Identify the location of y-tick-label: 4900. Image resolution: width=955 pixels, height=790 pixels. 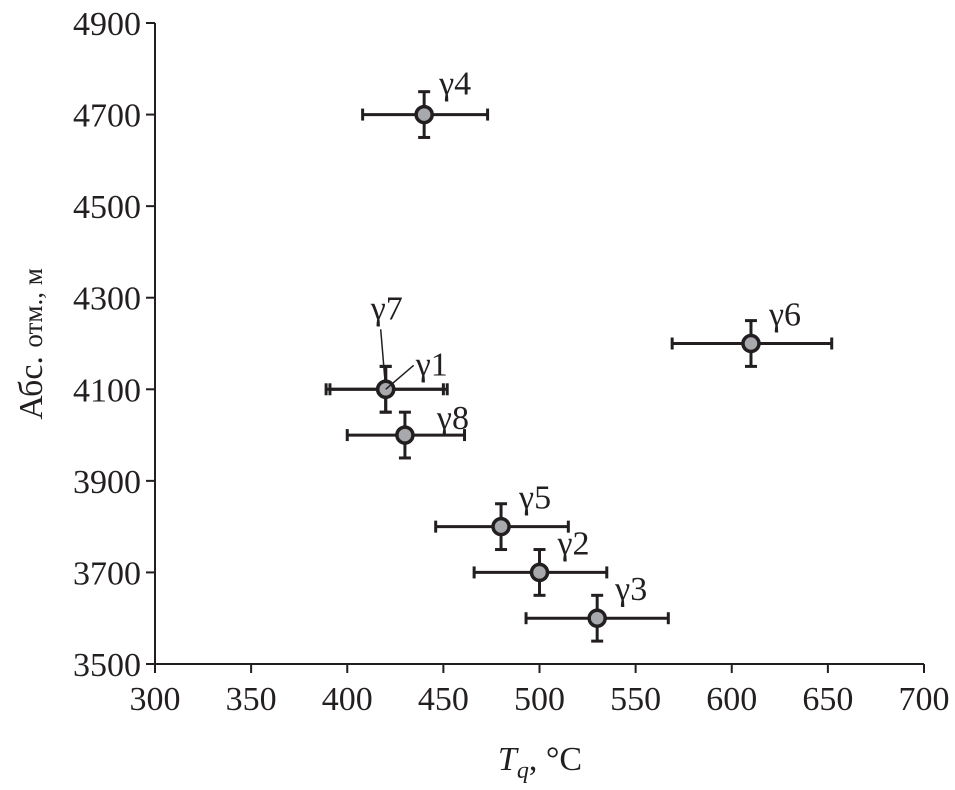
(107, 24).